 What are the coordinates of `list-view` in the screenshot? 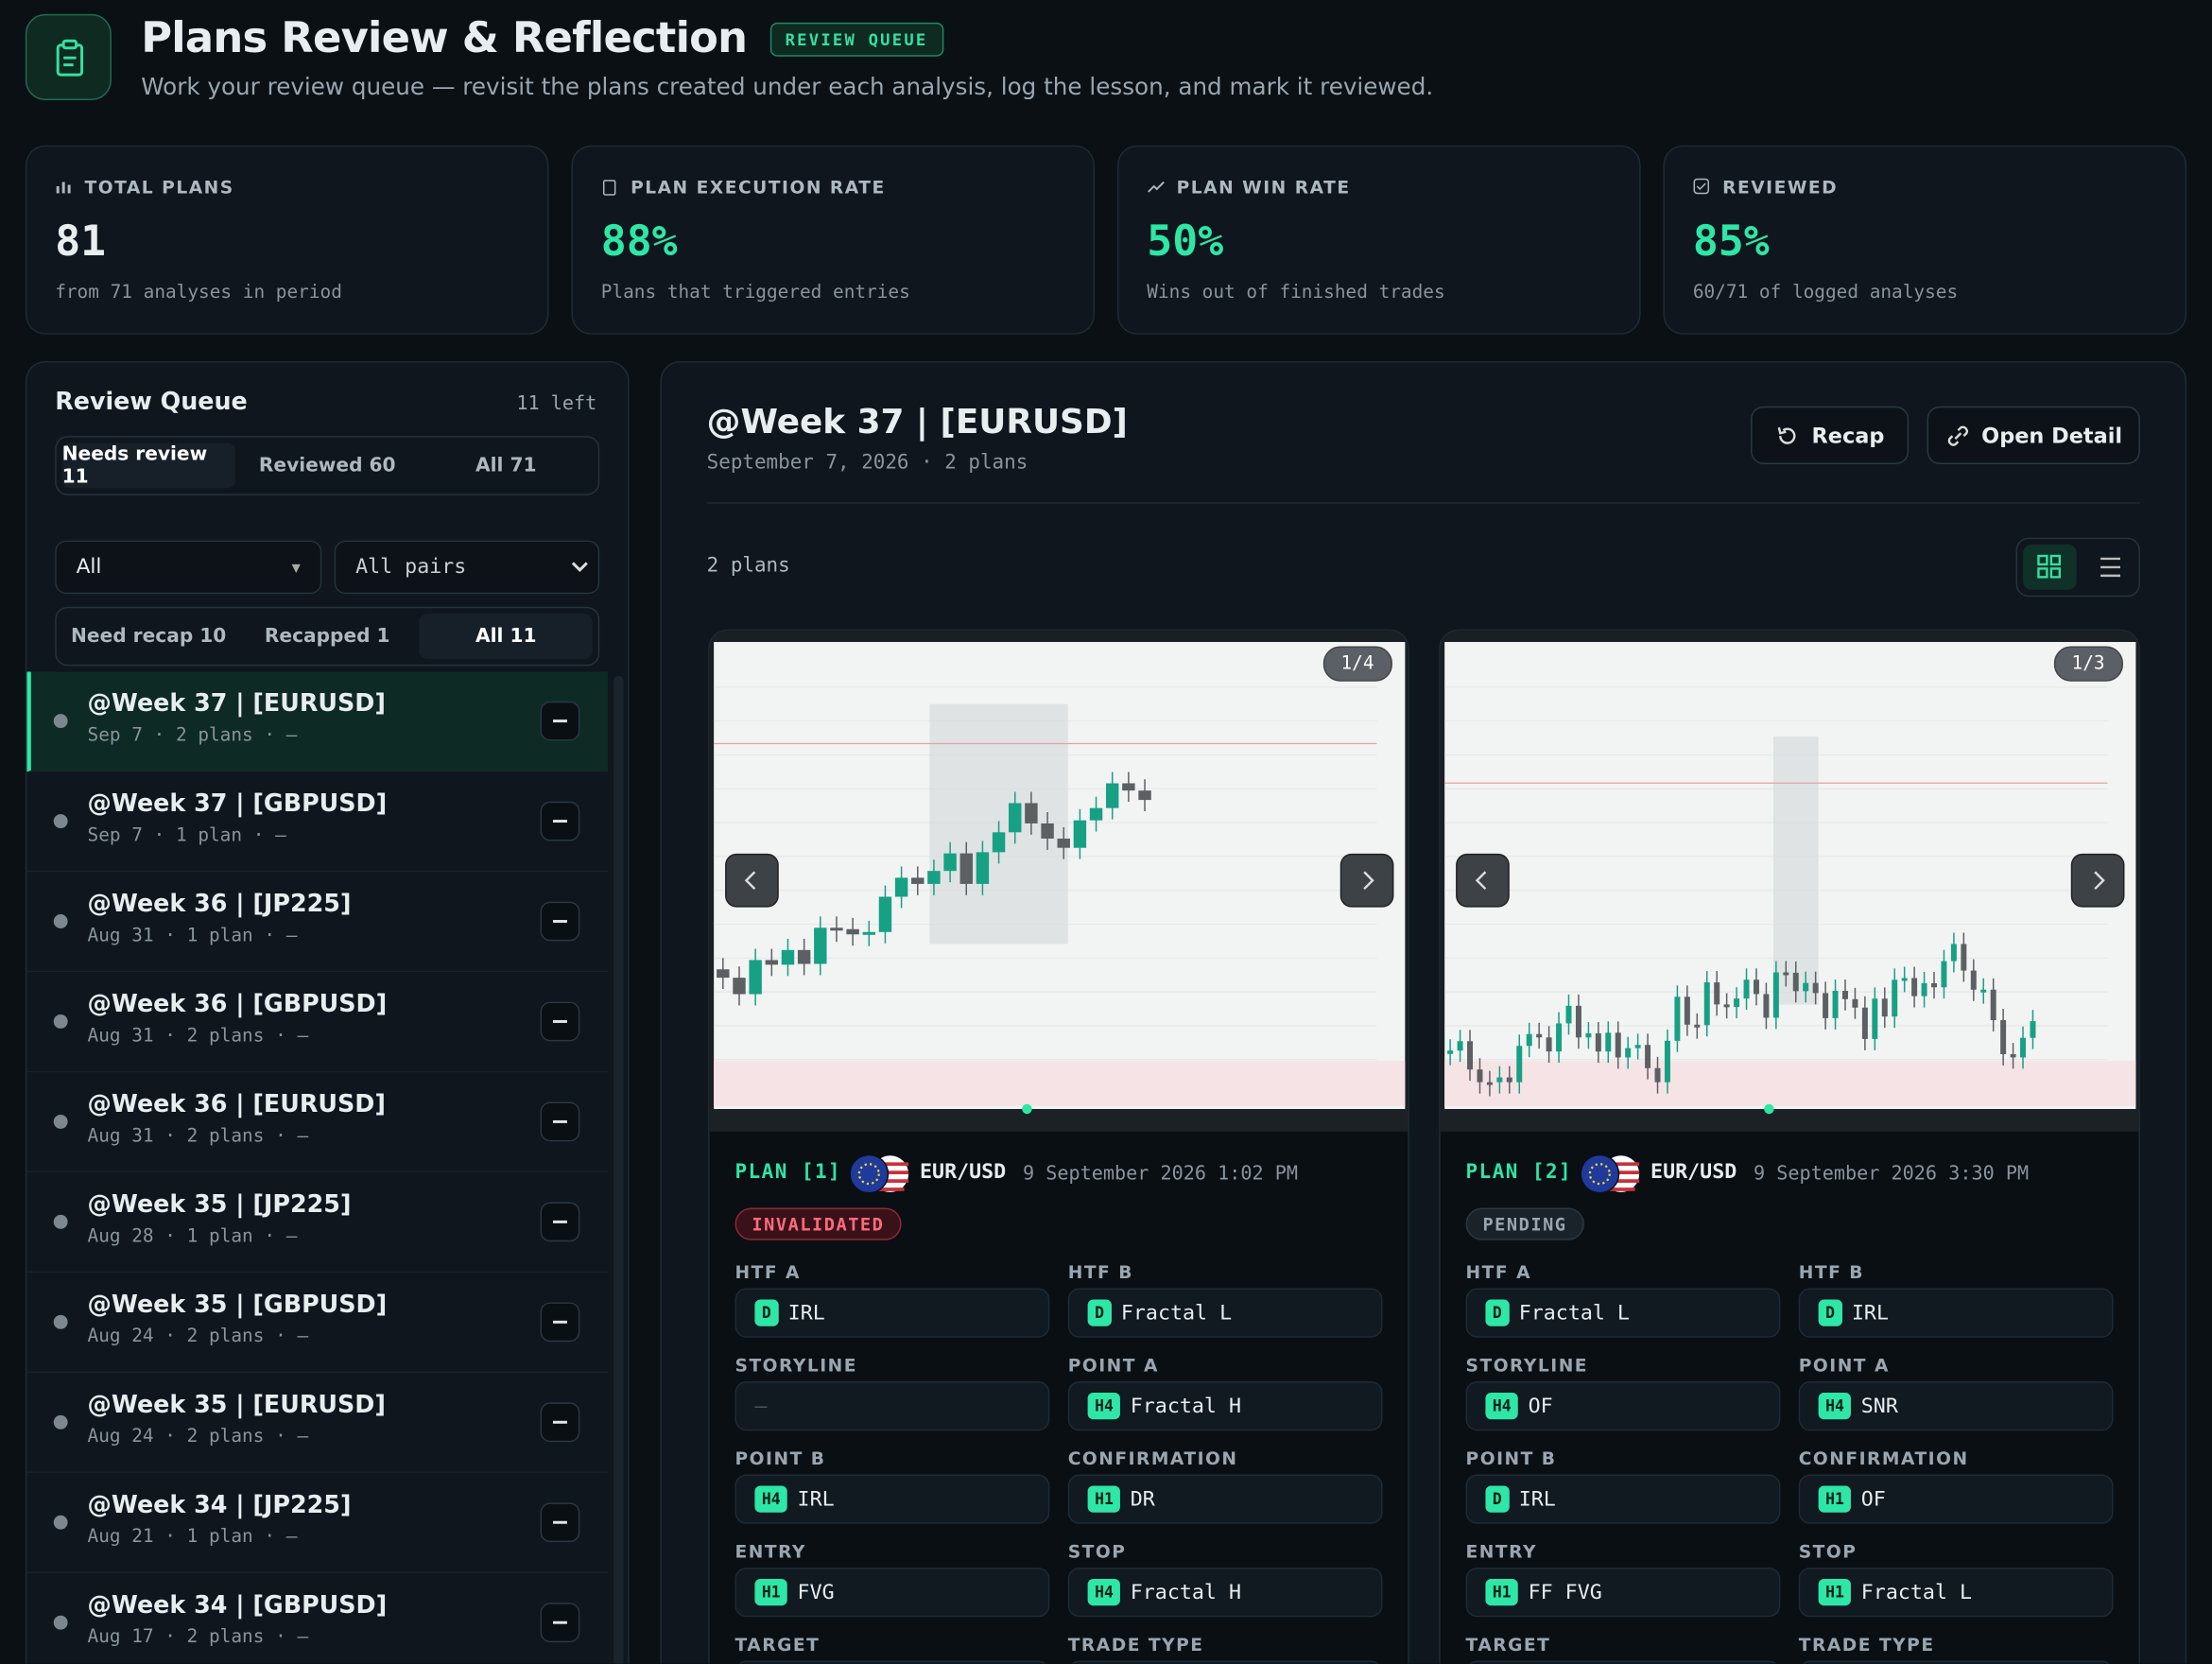 It's located at (2109, 567).